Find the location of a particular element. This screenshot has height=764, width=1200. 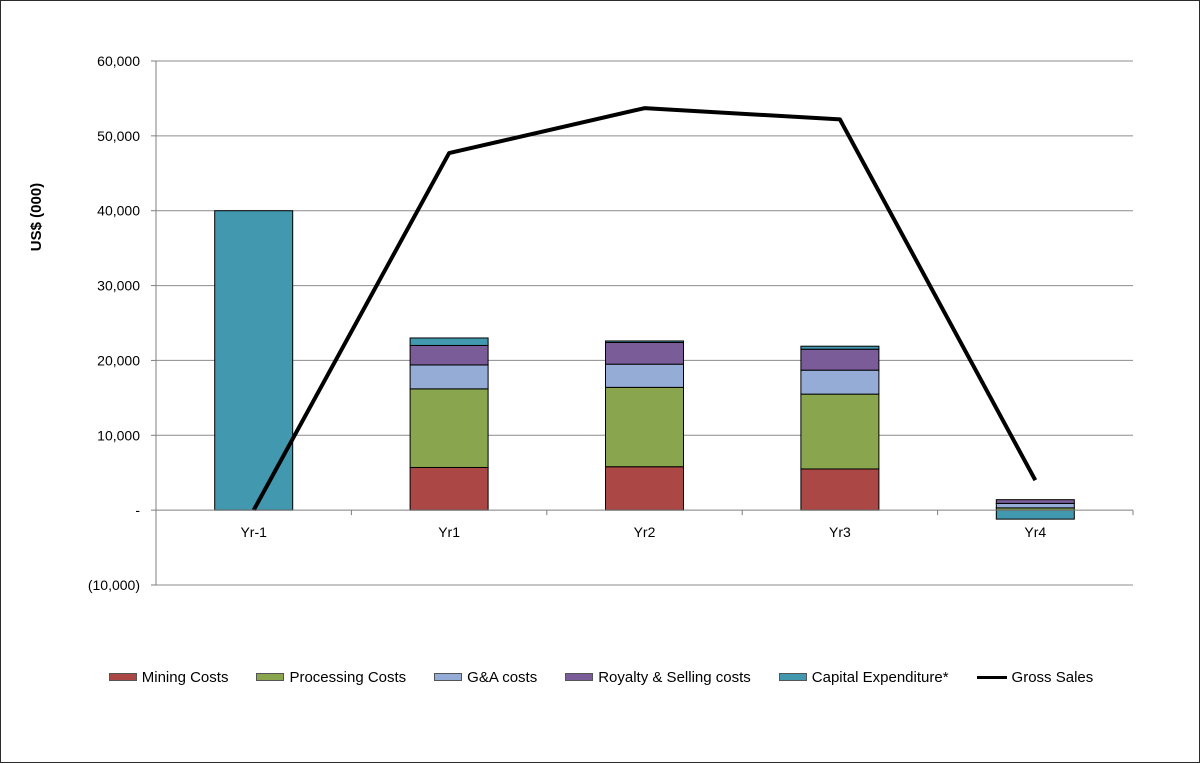

x-tick-label: Yr3 is located at coordinates (840, 532).